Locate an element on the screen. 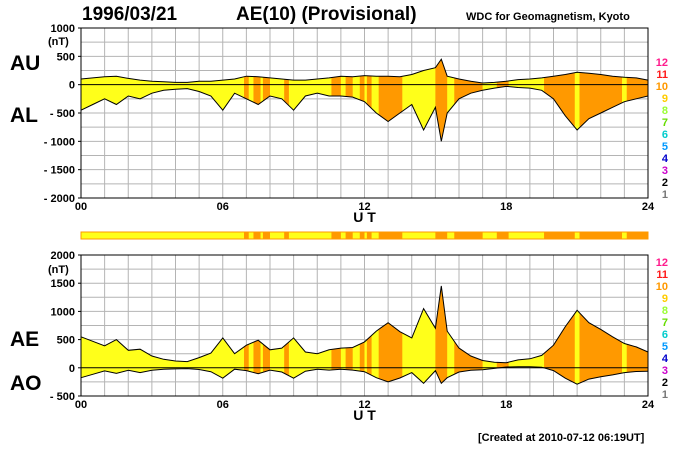  top-series-al is located at coordinates (364, 113).